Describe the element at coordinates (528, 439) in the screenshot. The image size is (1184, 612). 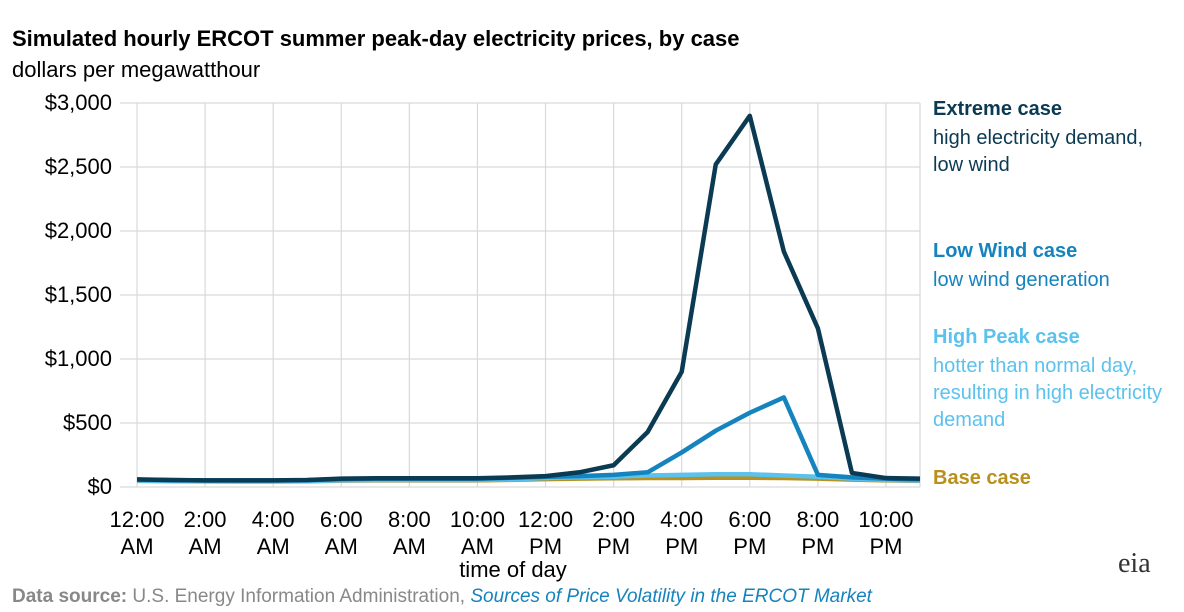
I see `line` at that location.